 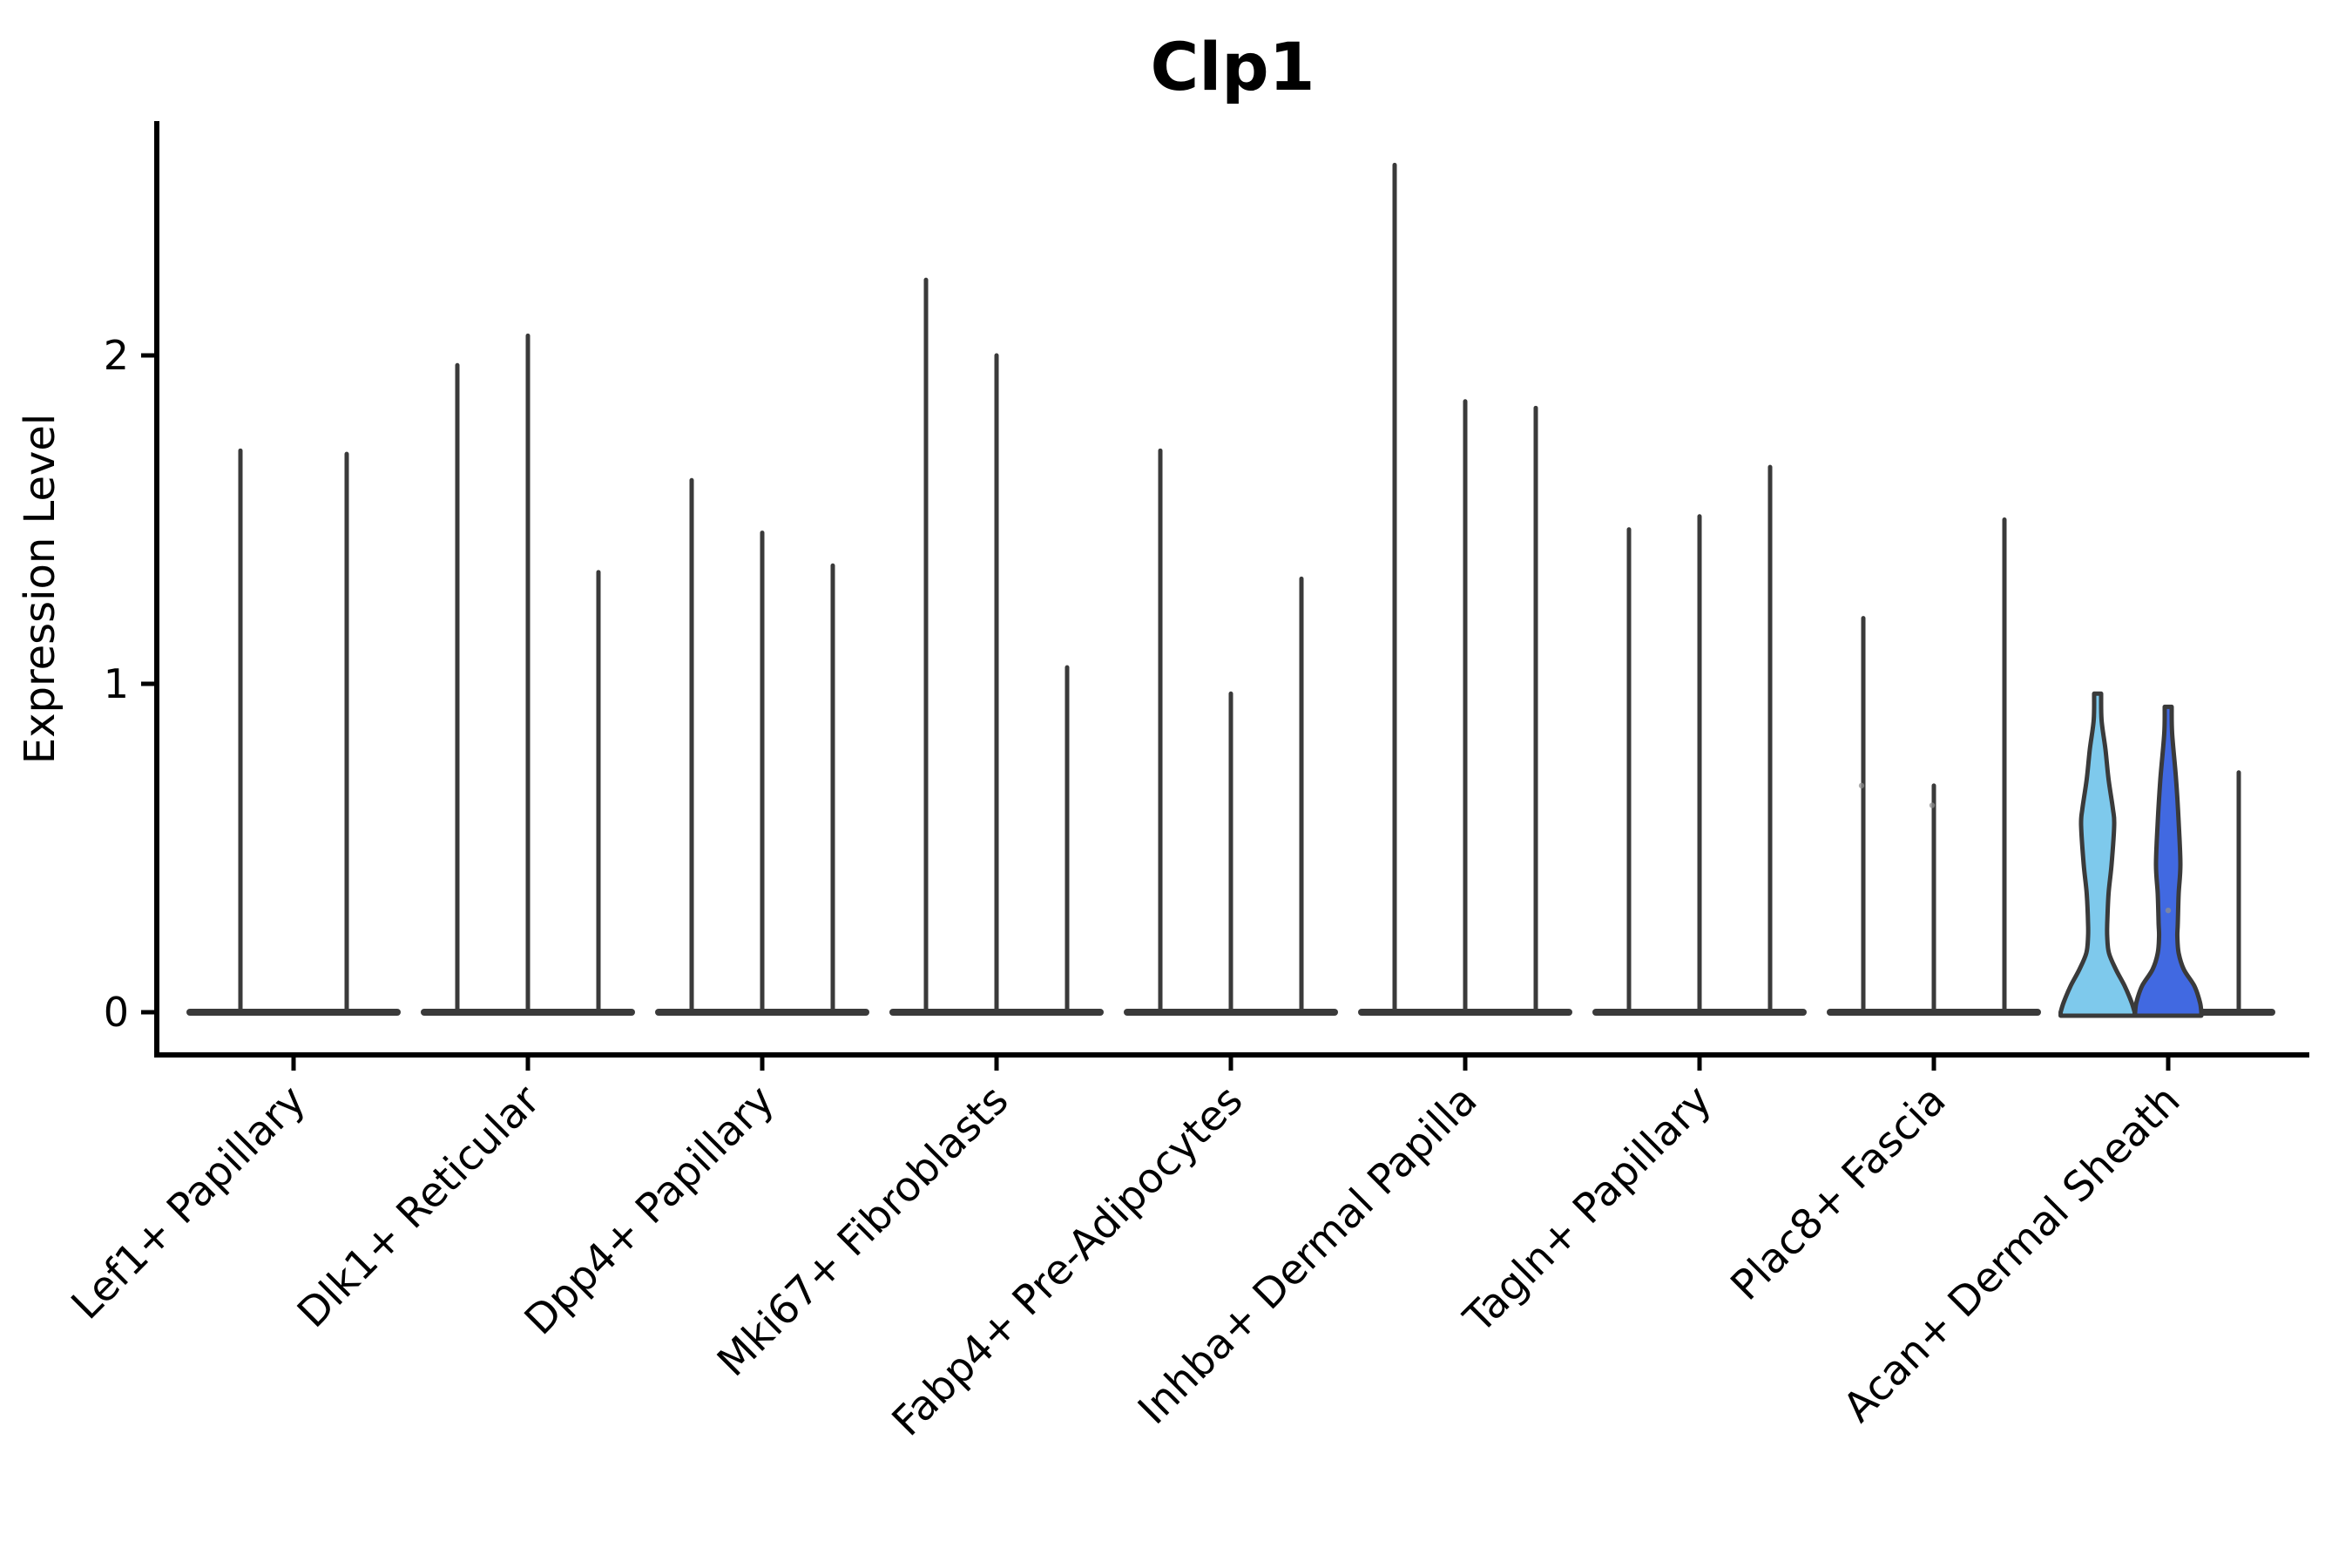 I want to click on y-tick-label: 2, so click(x=116, y=356).